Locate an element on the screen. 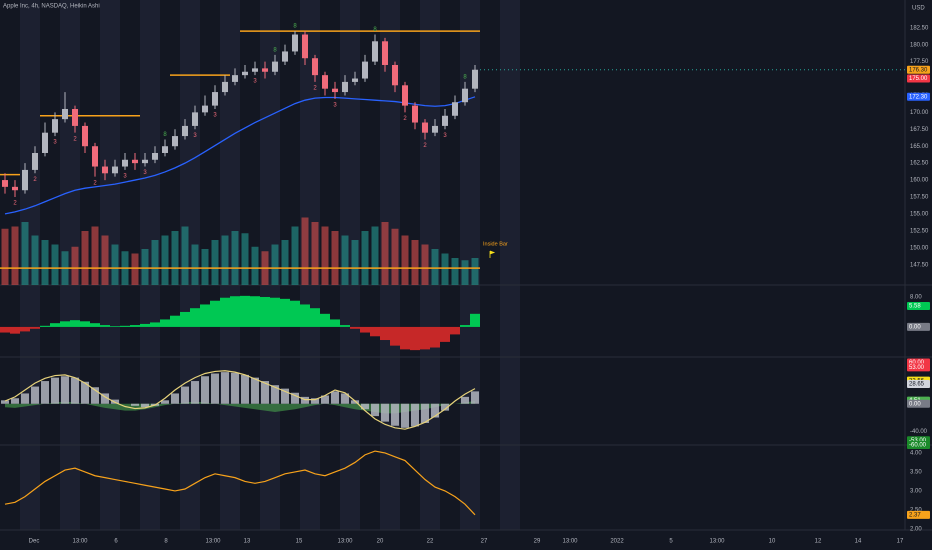  y-tick-label: 150.00 is located at coordinates (919, 248).